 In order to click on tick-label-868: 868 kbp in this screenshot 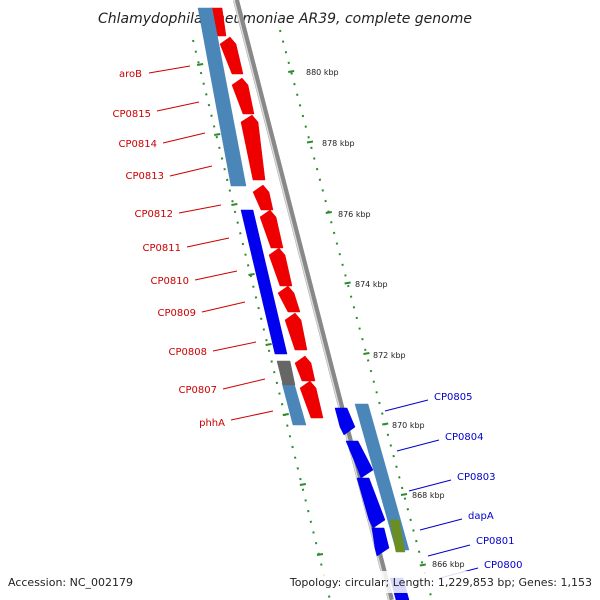, I will do `click(428, 495)`.